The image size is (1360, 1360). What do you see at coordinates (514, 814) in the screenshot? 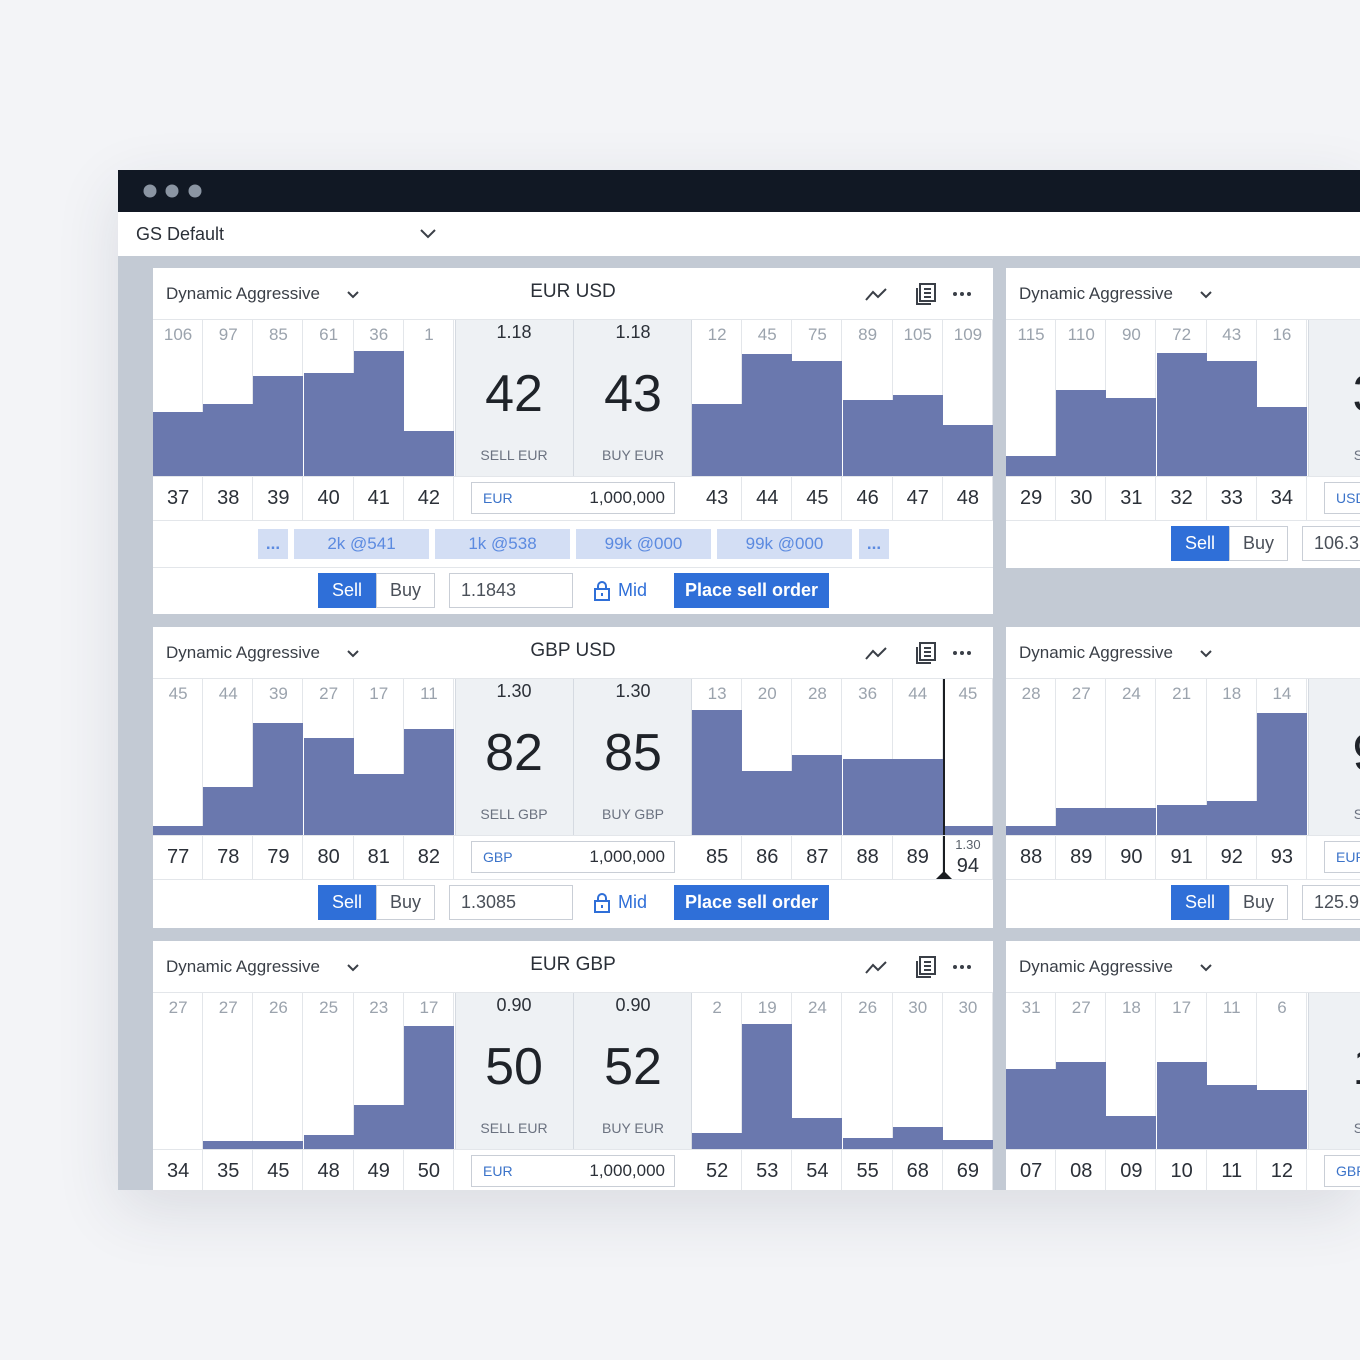
I see `side-label: SELL GBP` at bounding box center [514, 814].